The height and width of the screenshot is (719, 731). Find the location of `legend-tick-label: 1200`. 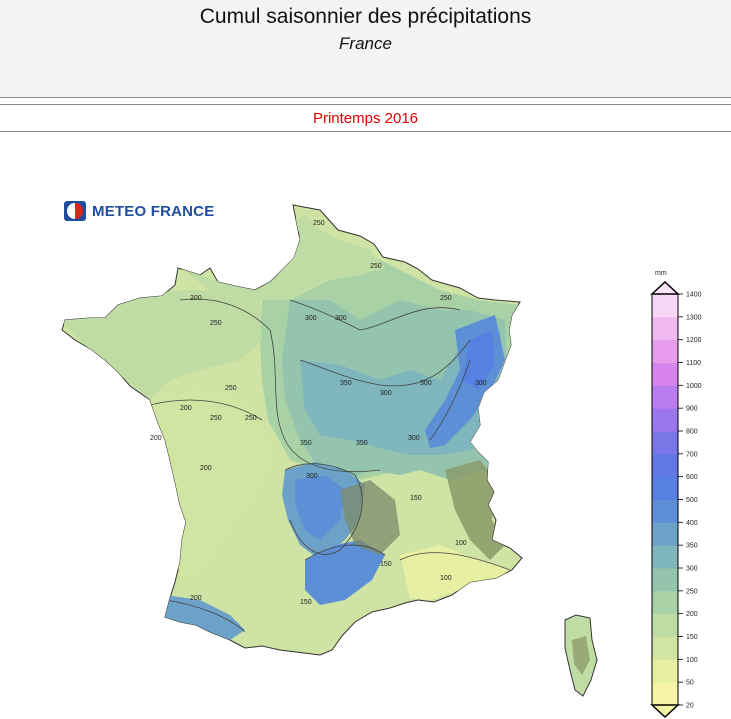

legend-tick-label: 1200 is located at coordinates (694, 340).